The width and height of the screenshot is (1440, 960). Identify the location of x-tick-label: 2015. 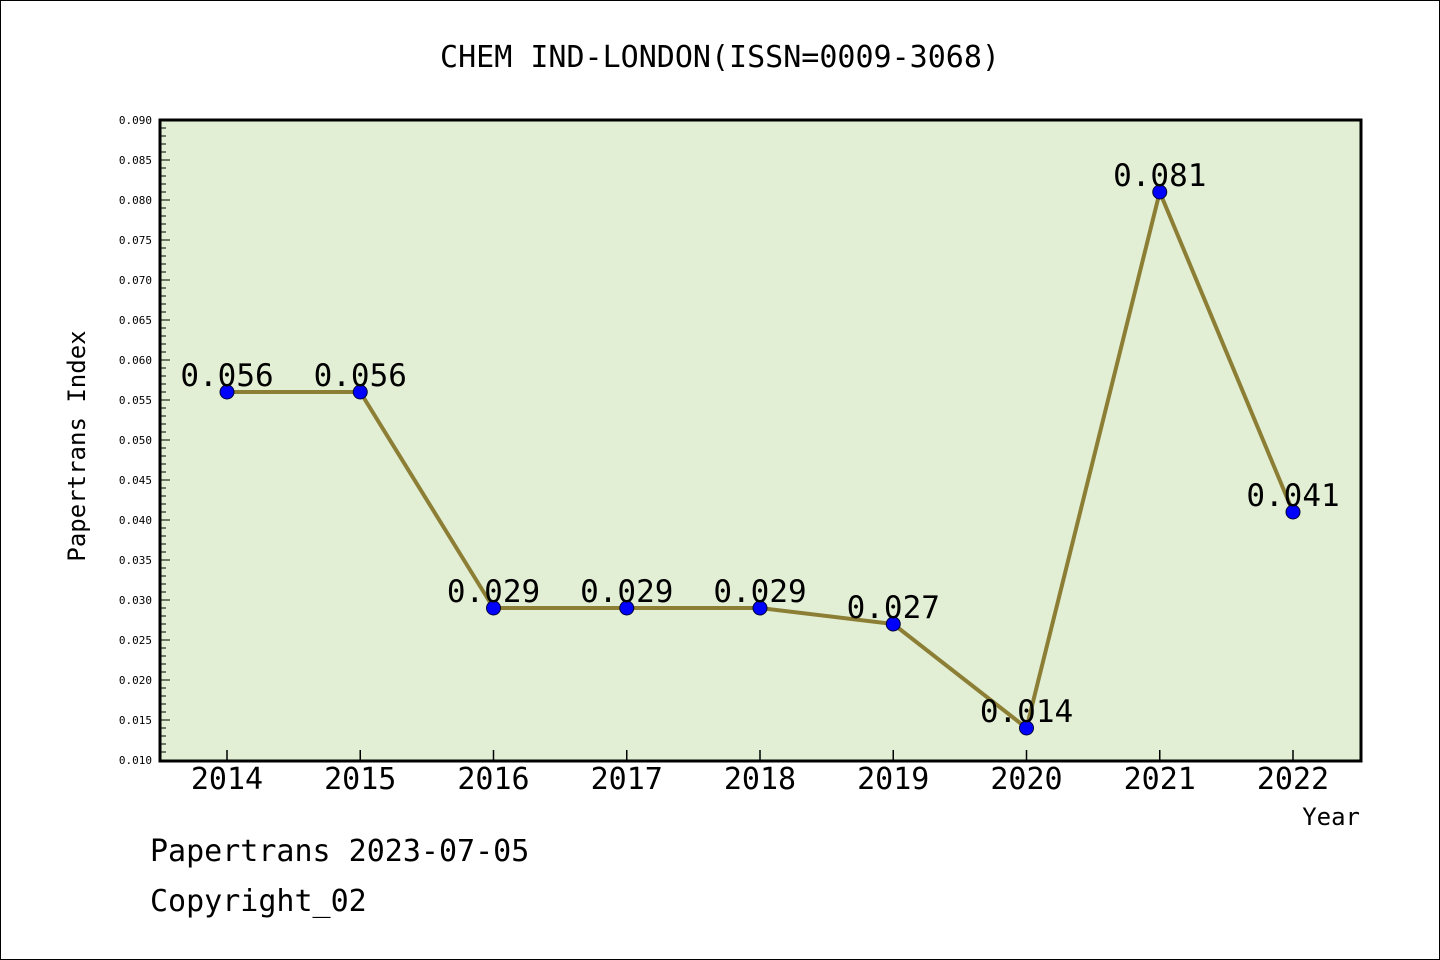
(360, 779).